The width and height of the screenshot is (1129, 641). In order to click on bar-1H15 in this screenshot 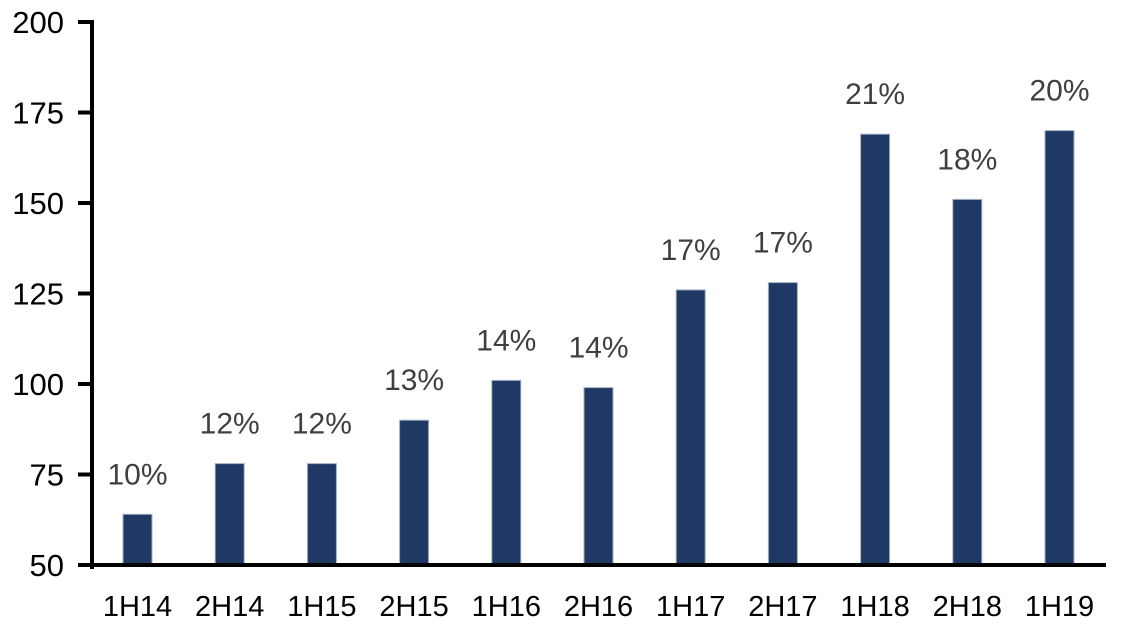, I will do `click(321, 514)`.